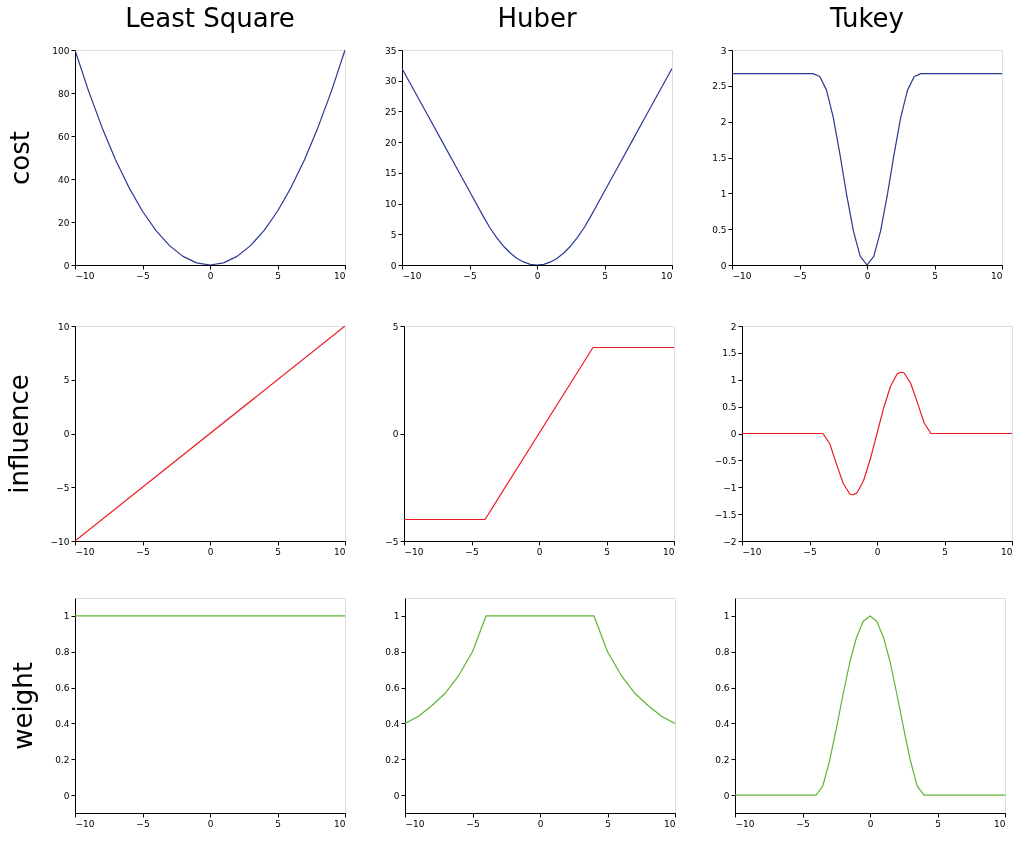 The height and width of the screenshot is (852, 1027). I want to click on y-tick-label: −10, so click(60, 541).